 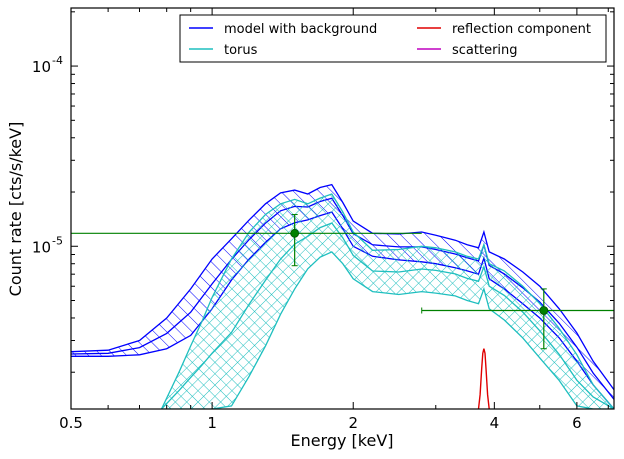 I want to click on y-tick-exponent: -4, so click(x=57, y=60).